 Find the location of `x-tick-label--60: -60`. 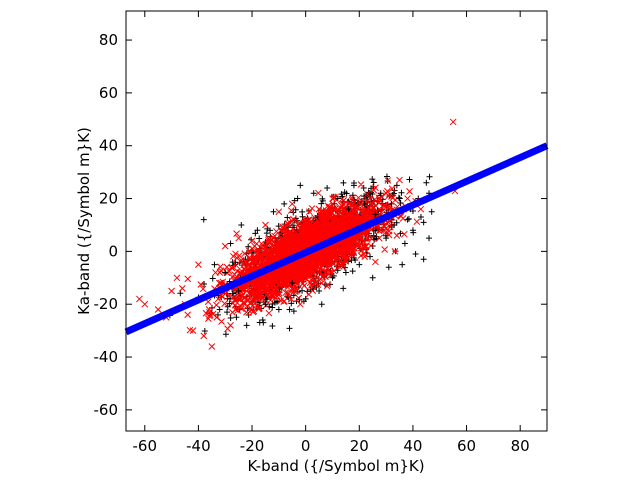

x-tick-label--60: -60 is located at coordinates (145, 446).